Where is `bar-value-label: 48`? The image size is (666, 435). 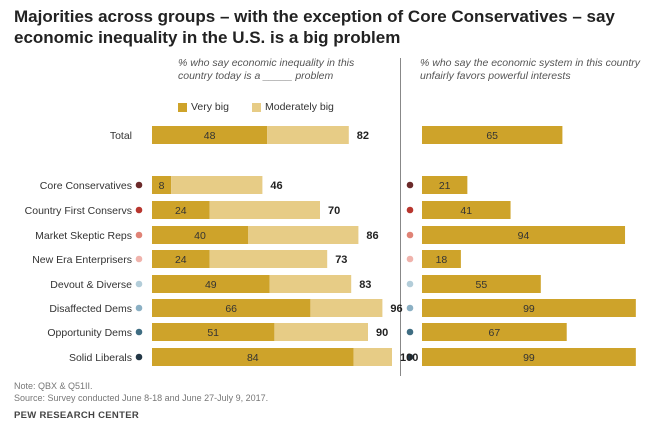
bar-value-label: 48 is located at coordinates (210, 136).